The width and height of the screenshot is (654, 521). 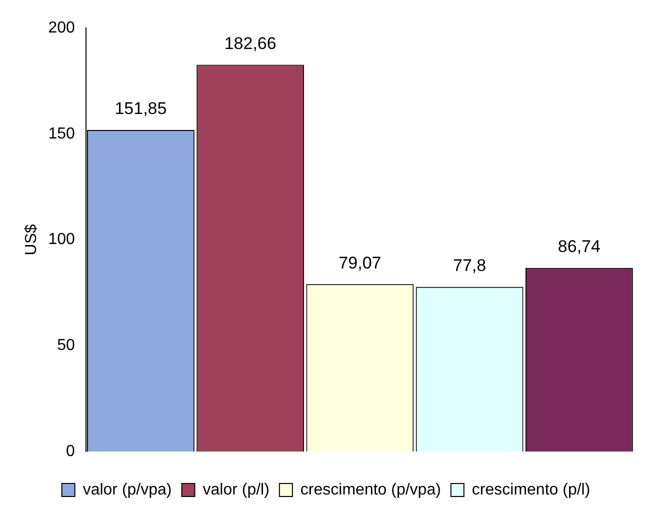 I want to click on data-label: 182,66, so click(x=250, y=43).